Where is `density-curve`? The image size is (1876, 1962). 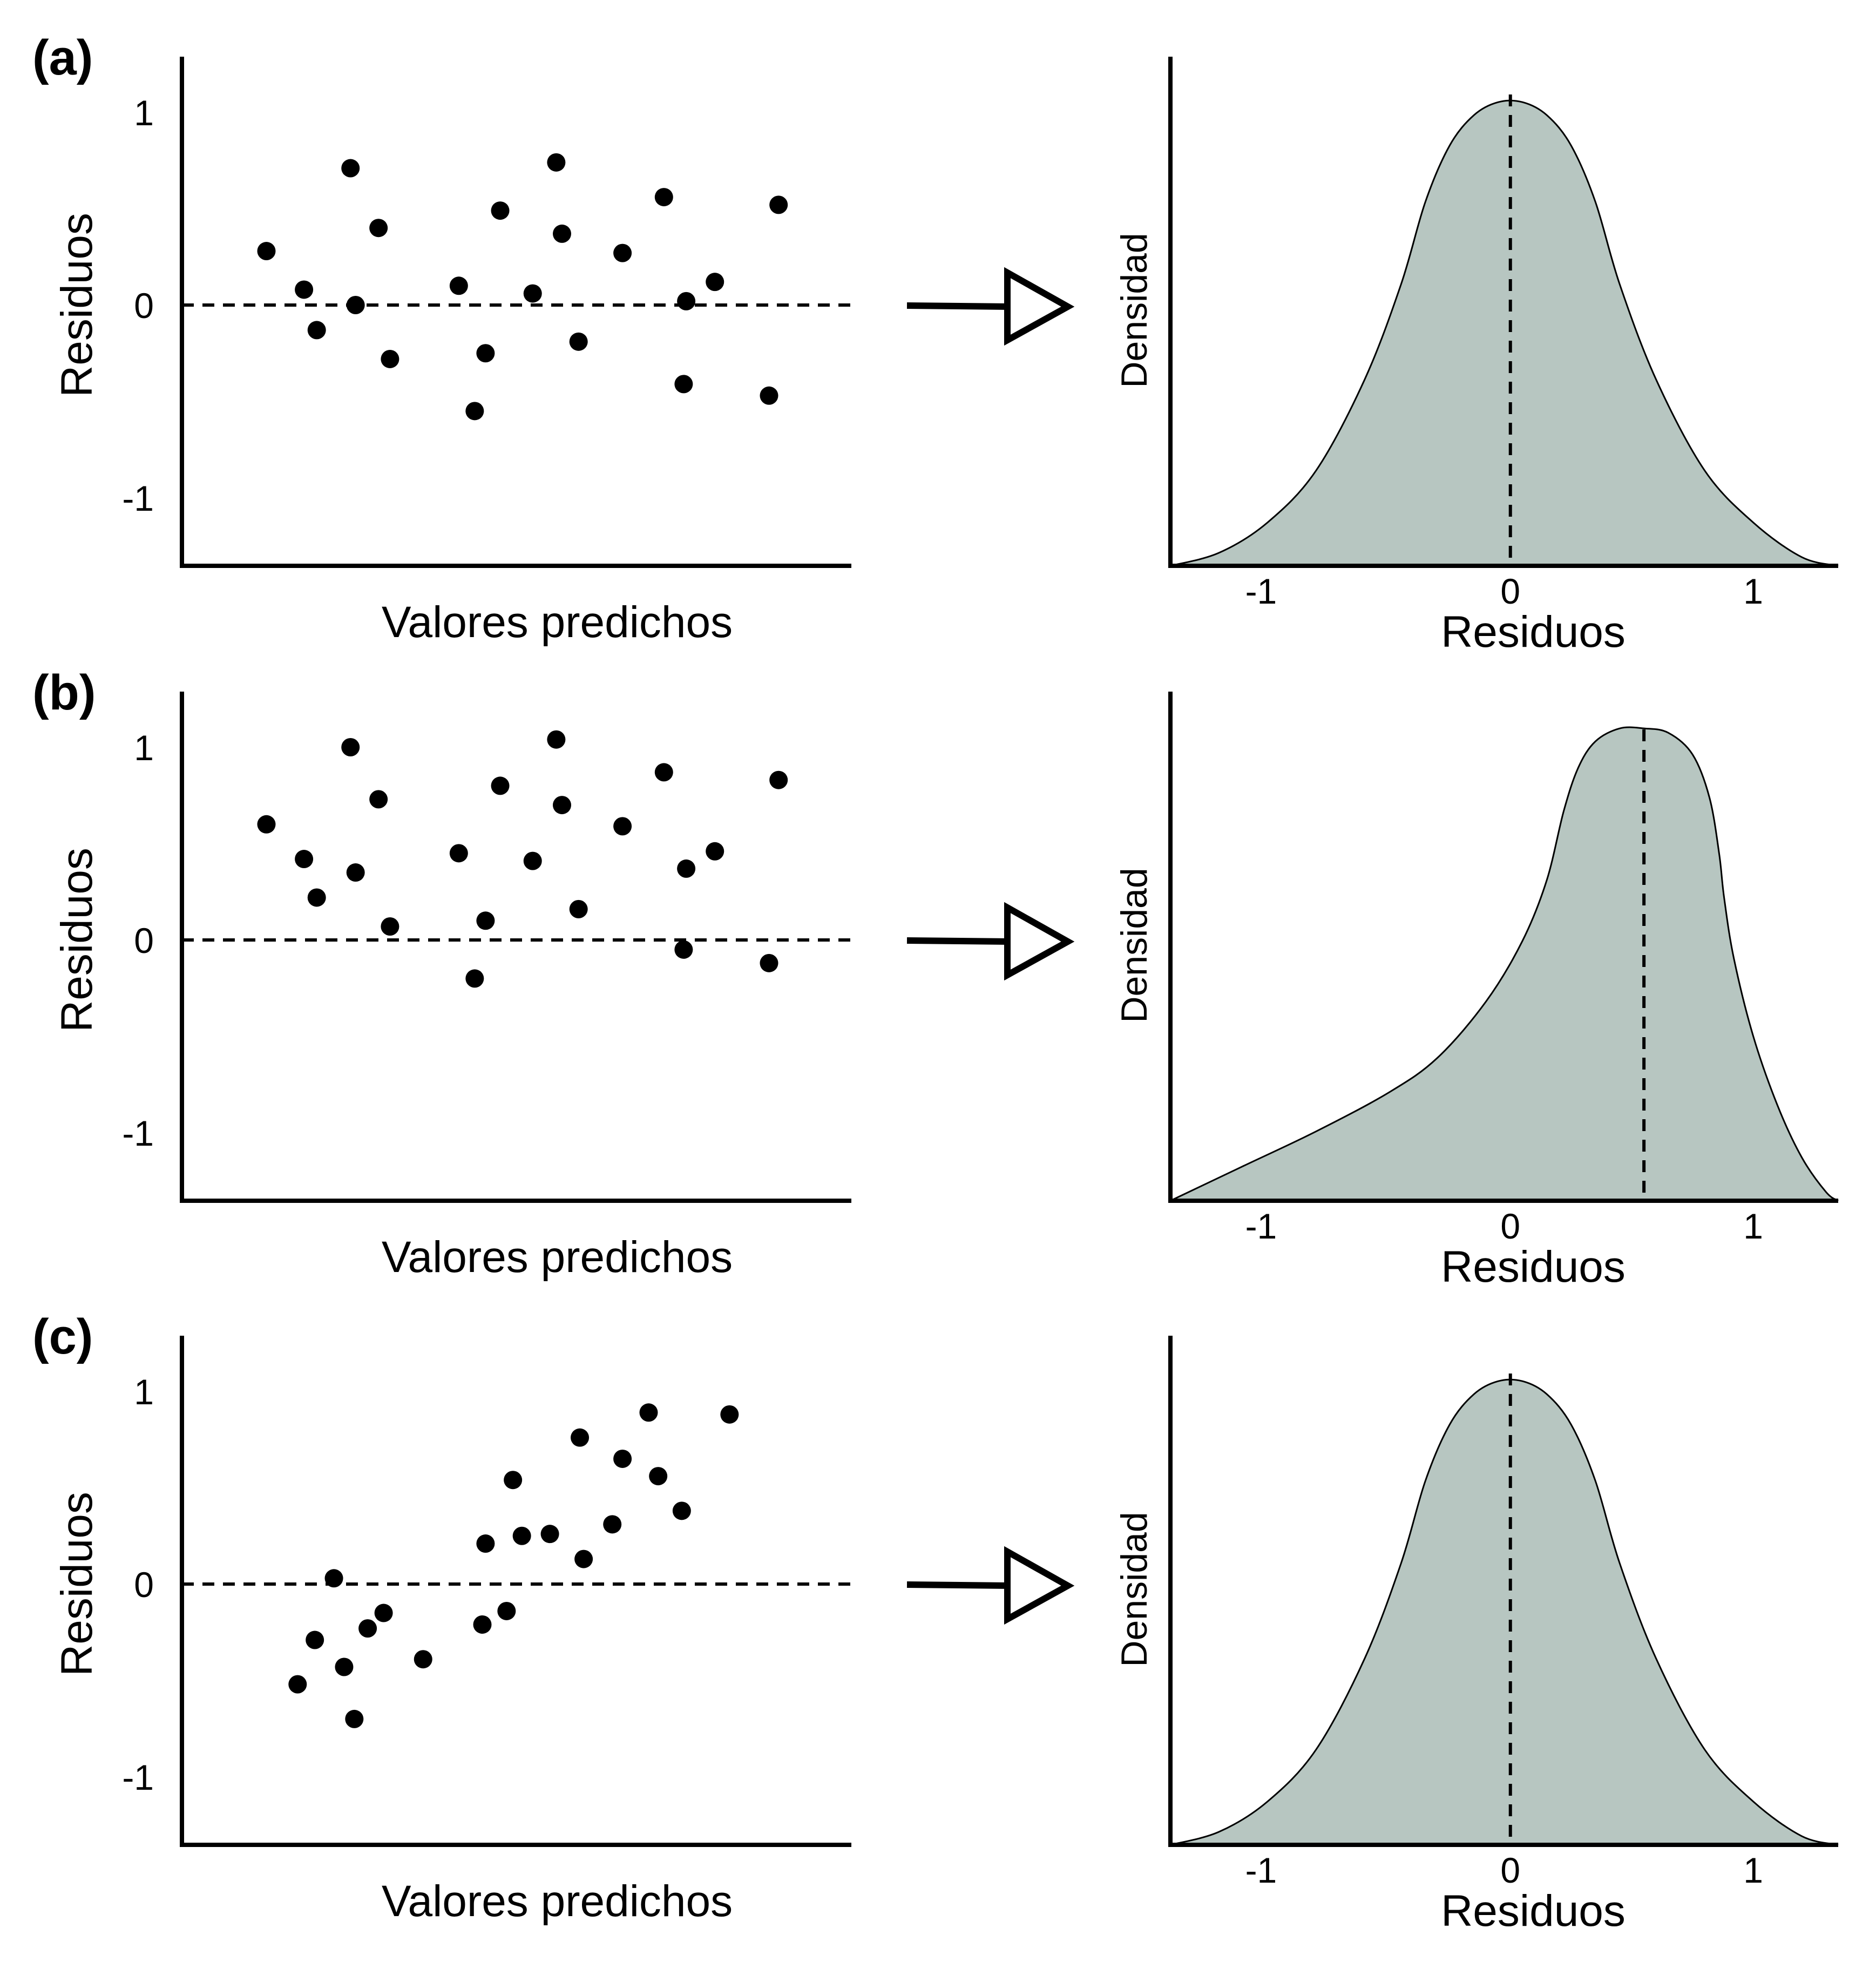 density-curve is located at coordinates (1504, 964).